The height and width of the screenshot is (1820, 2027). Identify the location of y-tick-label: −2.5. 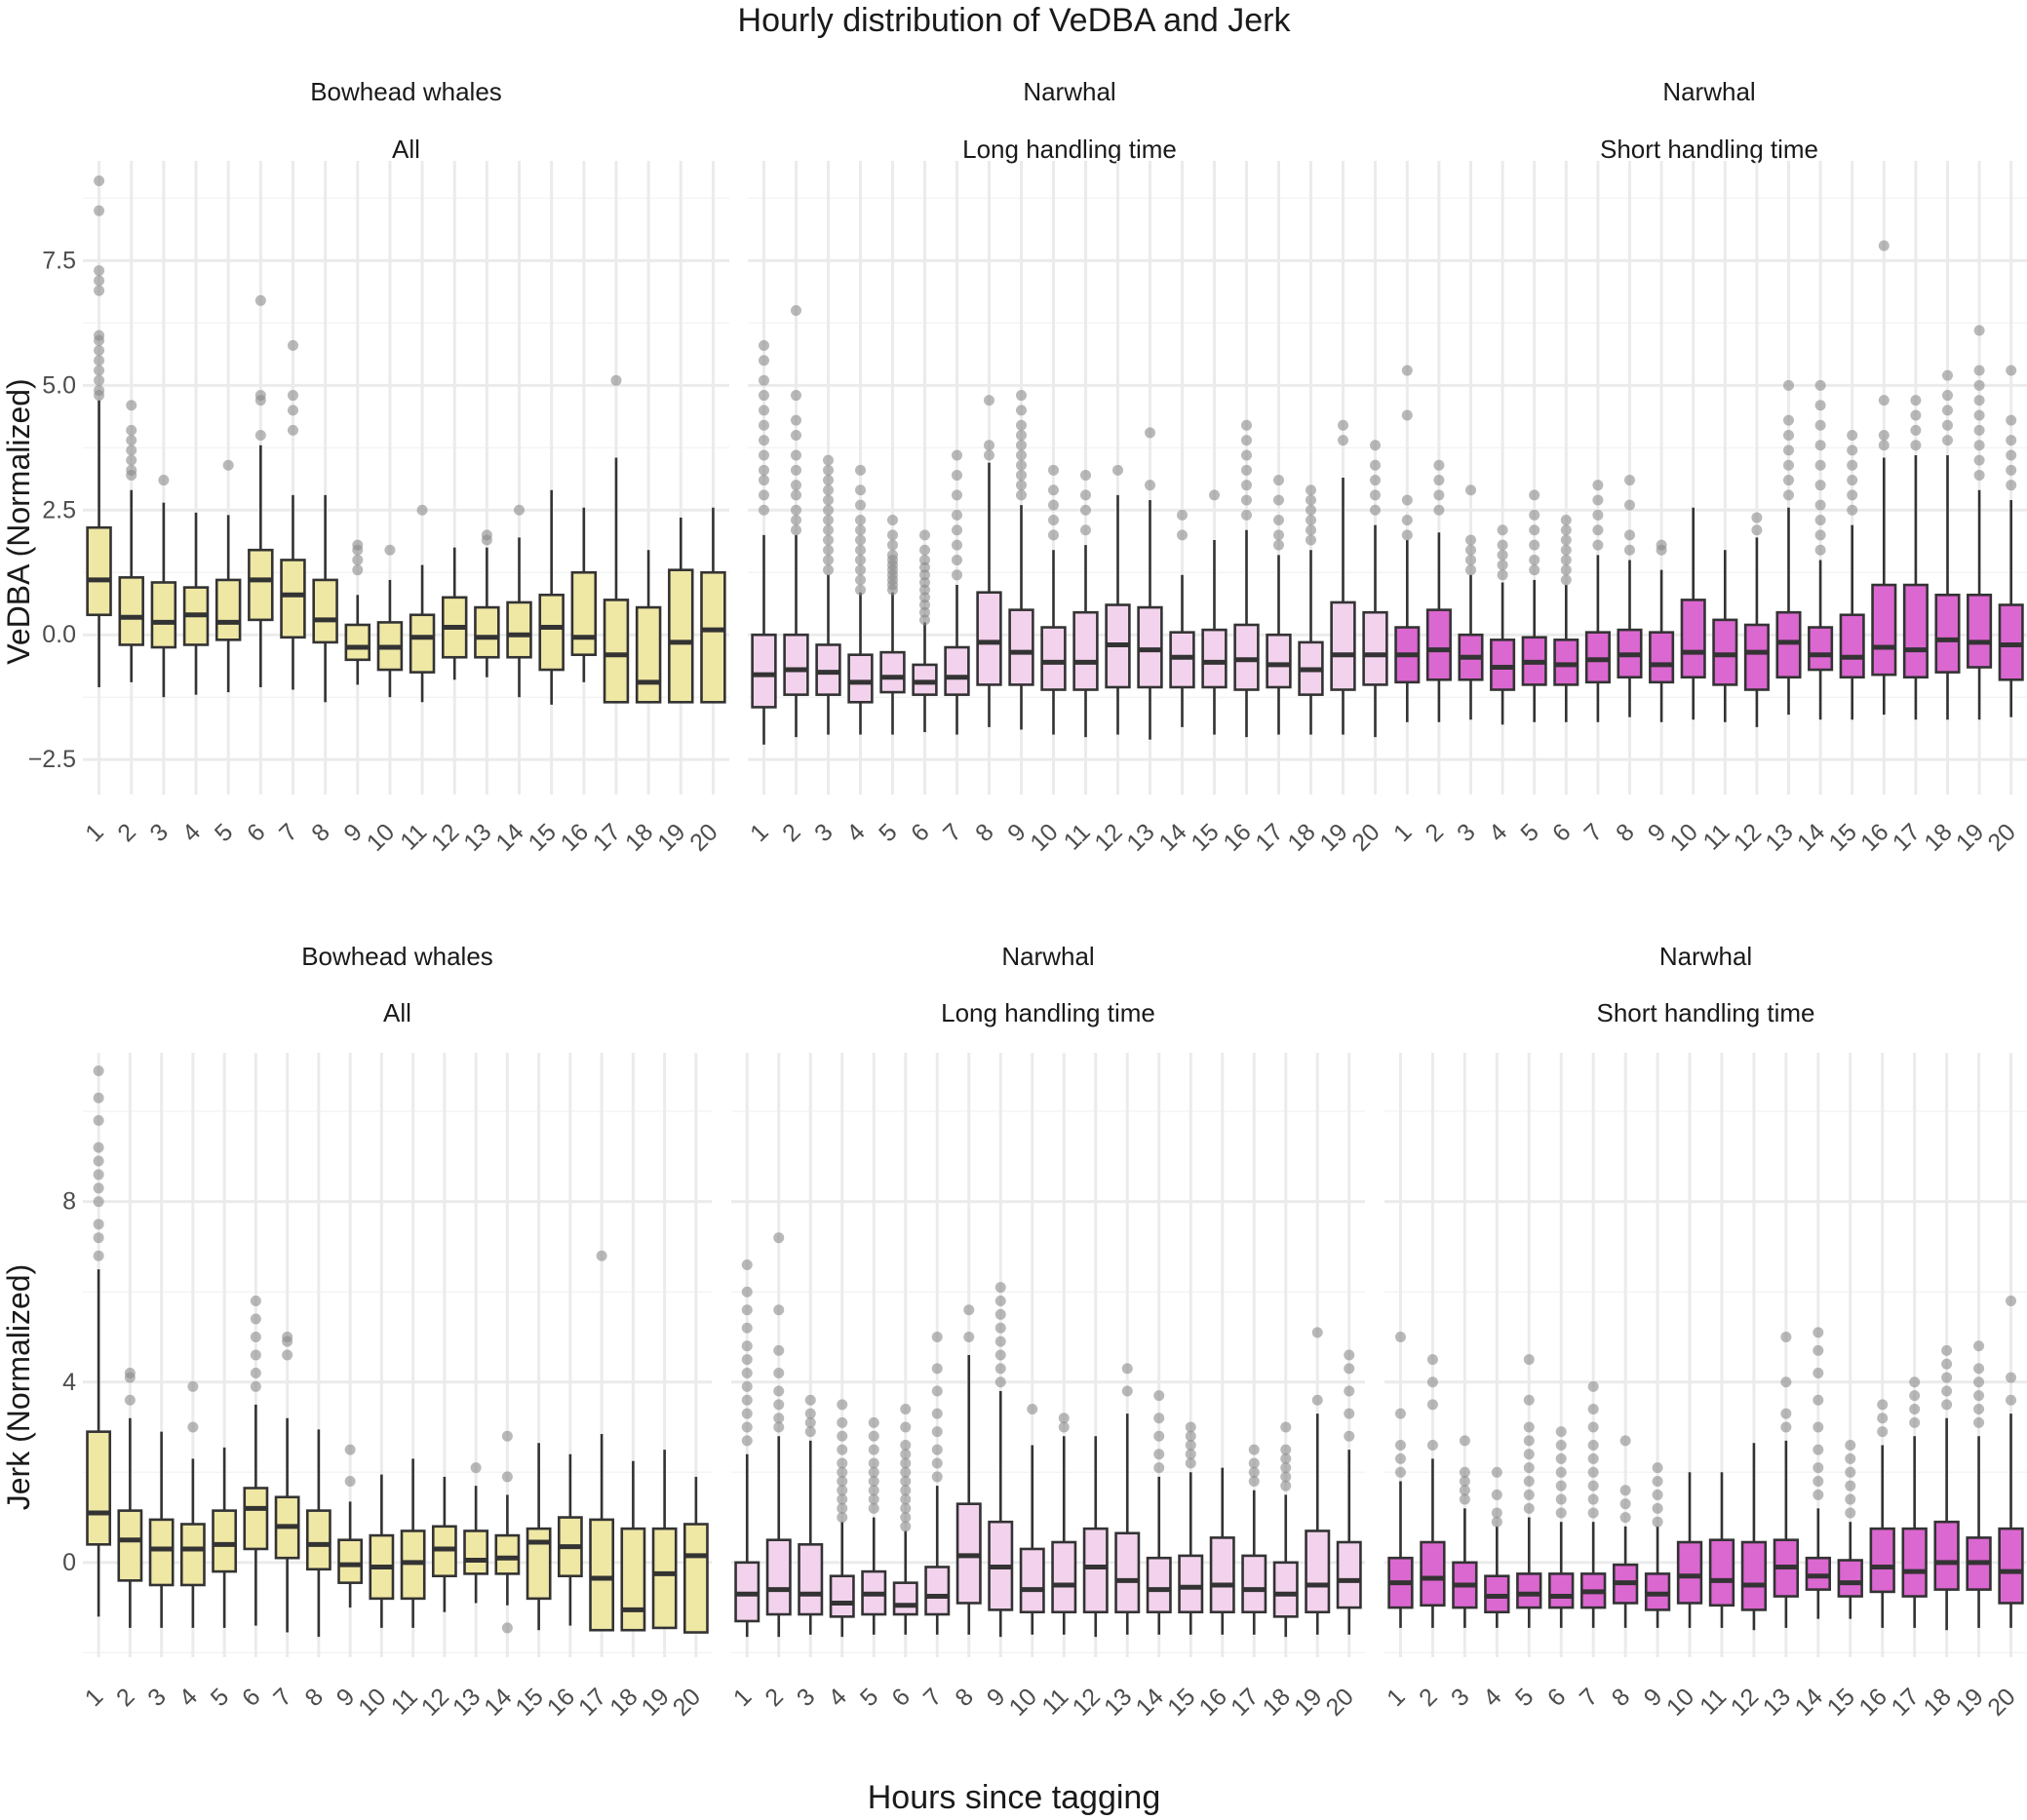
(52, 759).